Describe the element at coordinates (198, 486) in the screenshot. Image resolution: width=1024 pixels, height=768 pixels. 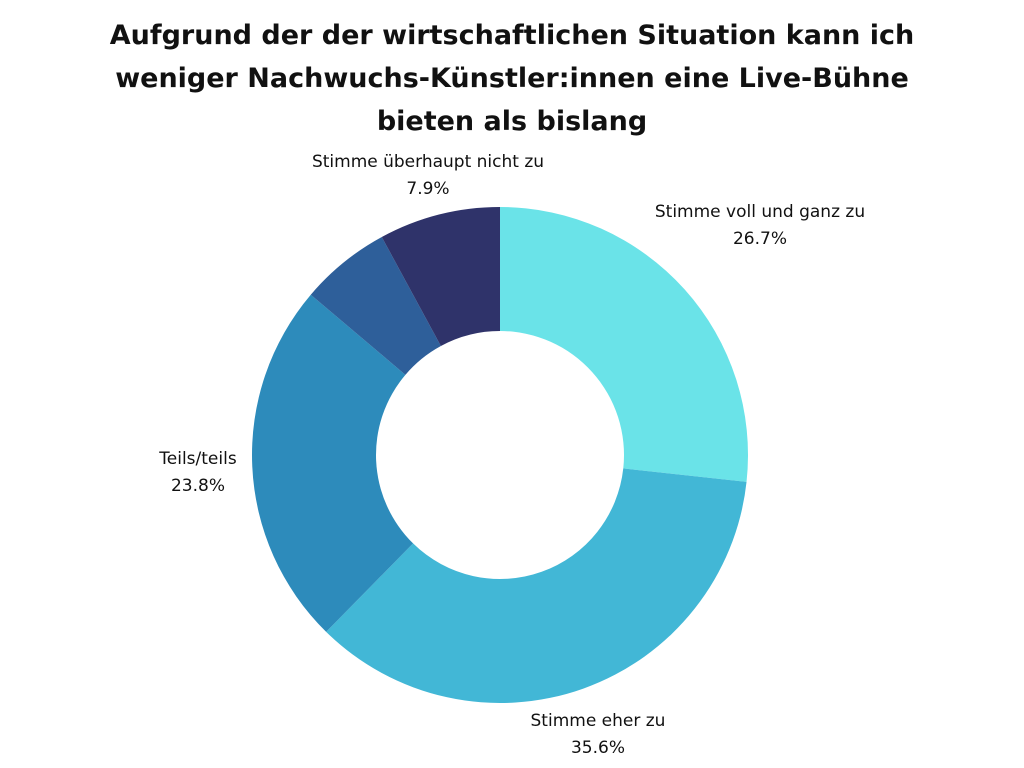
I see `label-teils-teils-value: 23.8%` at that location.